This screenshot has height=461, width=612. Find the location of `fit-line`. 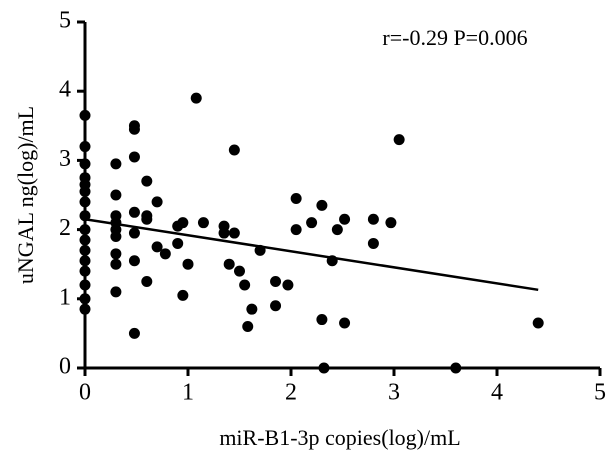

fit-line is located at coordinates (311, 254).